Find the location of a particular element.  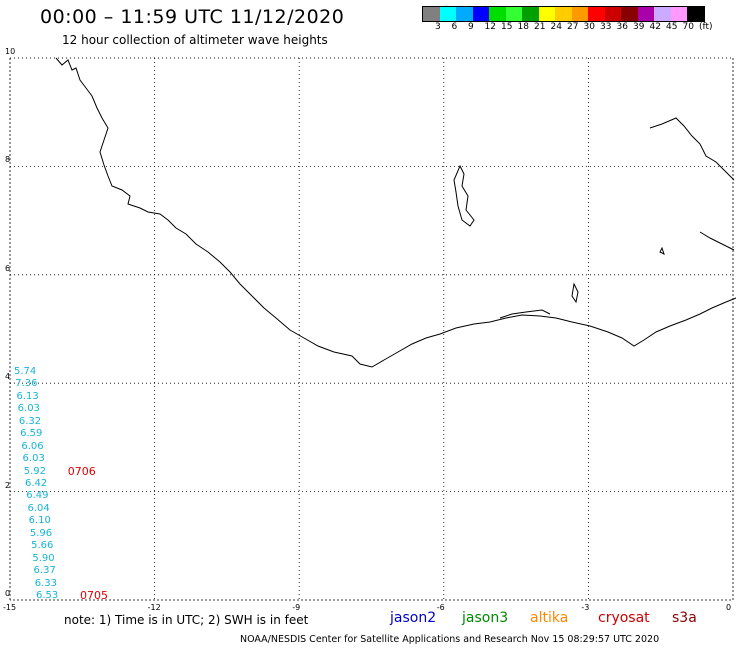

swh-value: 6.49 is located at coordinates (37, 496).